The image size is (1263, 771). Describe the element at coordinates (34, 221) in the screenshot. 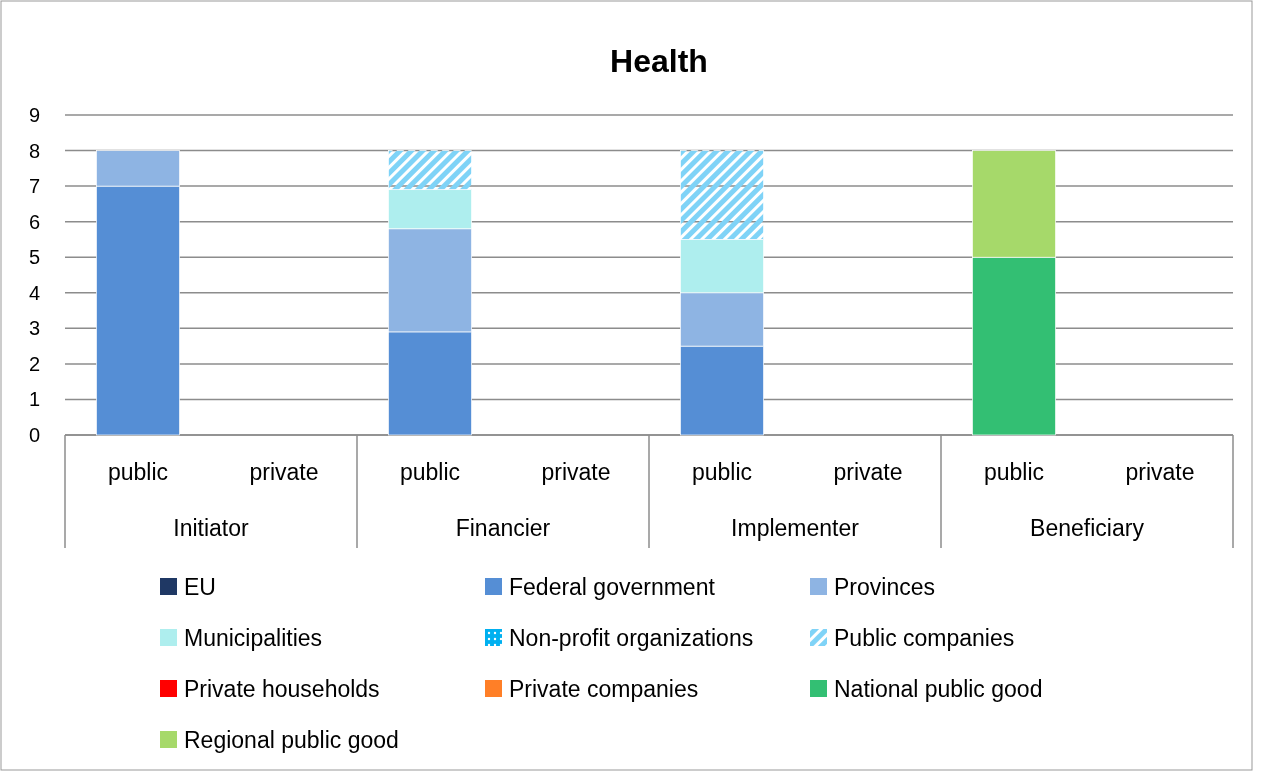

I see `y-tick-label: 6` at that location.